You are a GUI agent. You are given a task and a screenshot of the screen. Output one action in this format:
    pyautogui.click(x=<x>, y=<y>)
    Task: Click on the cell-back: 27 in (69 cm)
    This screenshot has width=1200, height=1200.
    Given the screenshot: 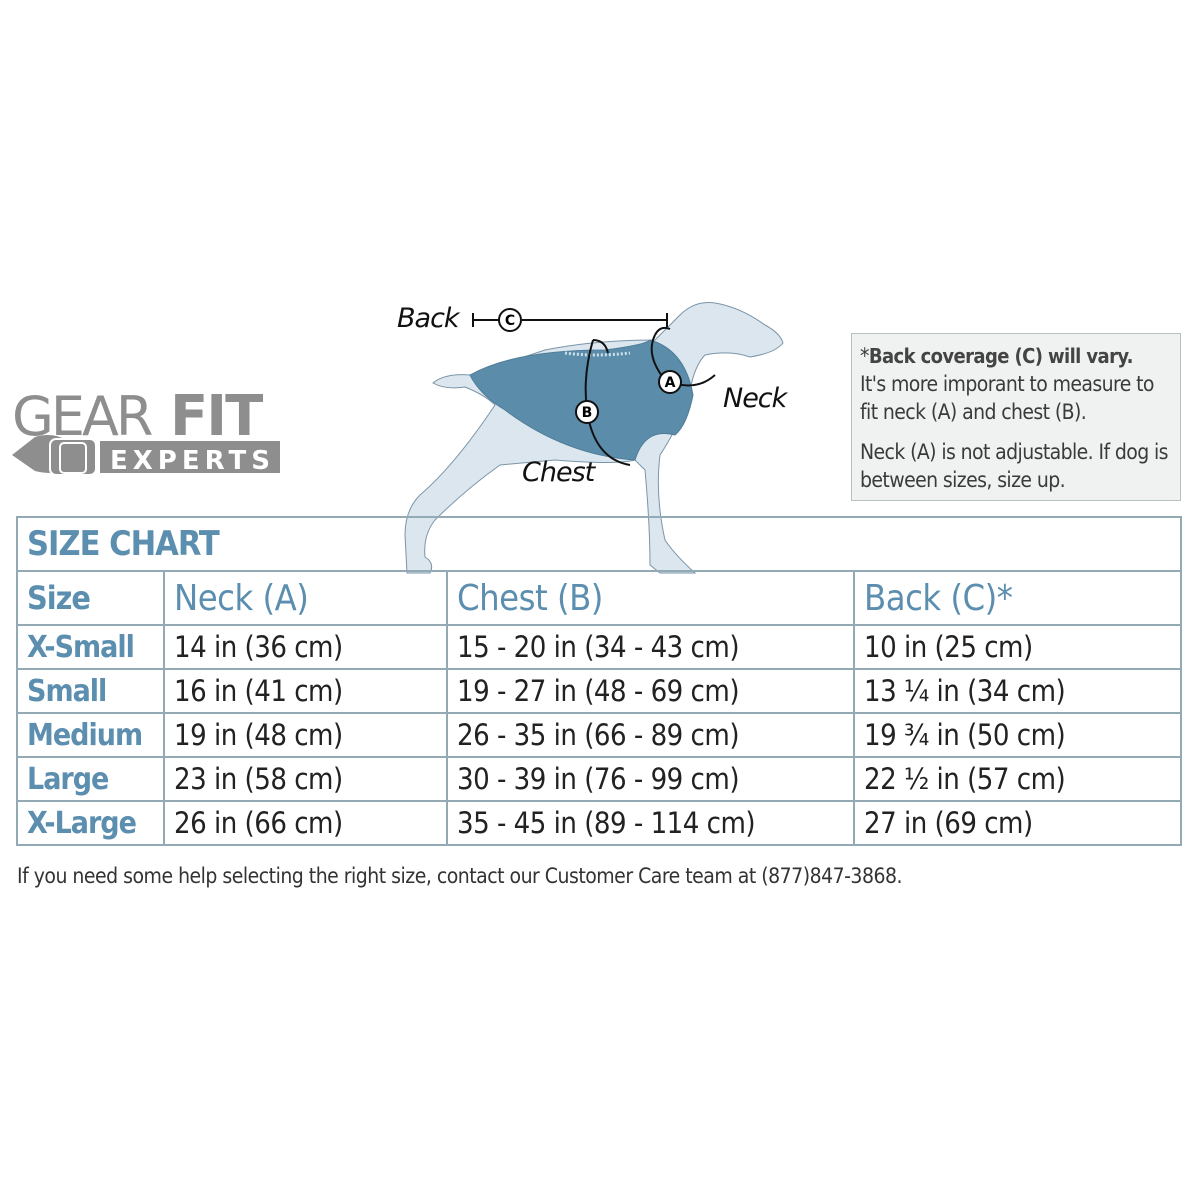 What is the action you would take?
    pyautogui.click(x=1017, y=823)
    